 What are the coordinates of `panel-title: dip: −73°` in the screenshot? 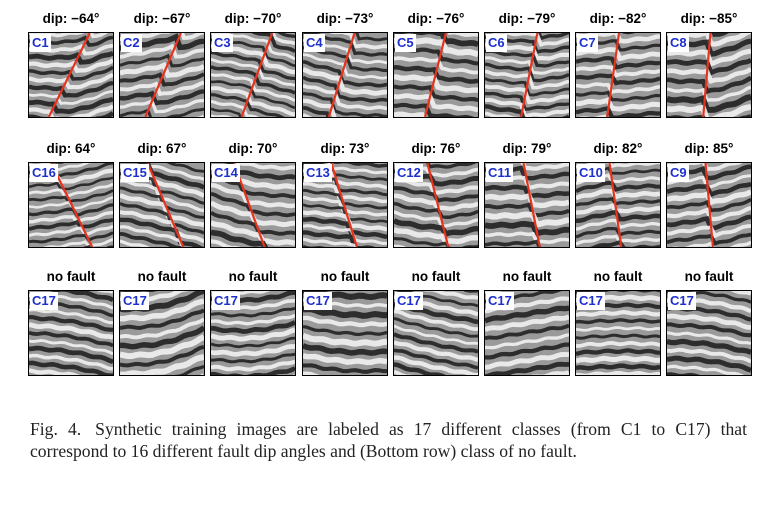 It's located at (345, 18).